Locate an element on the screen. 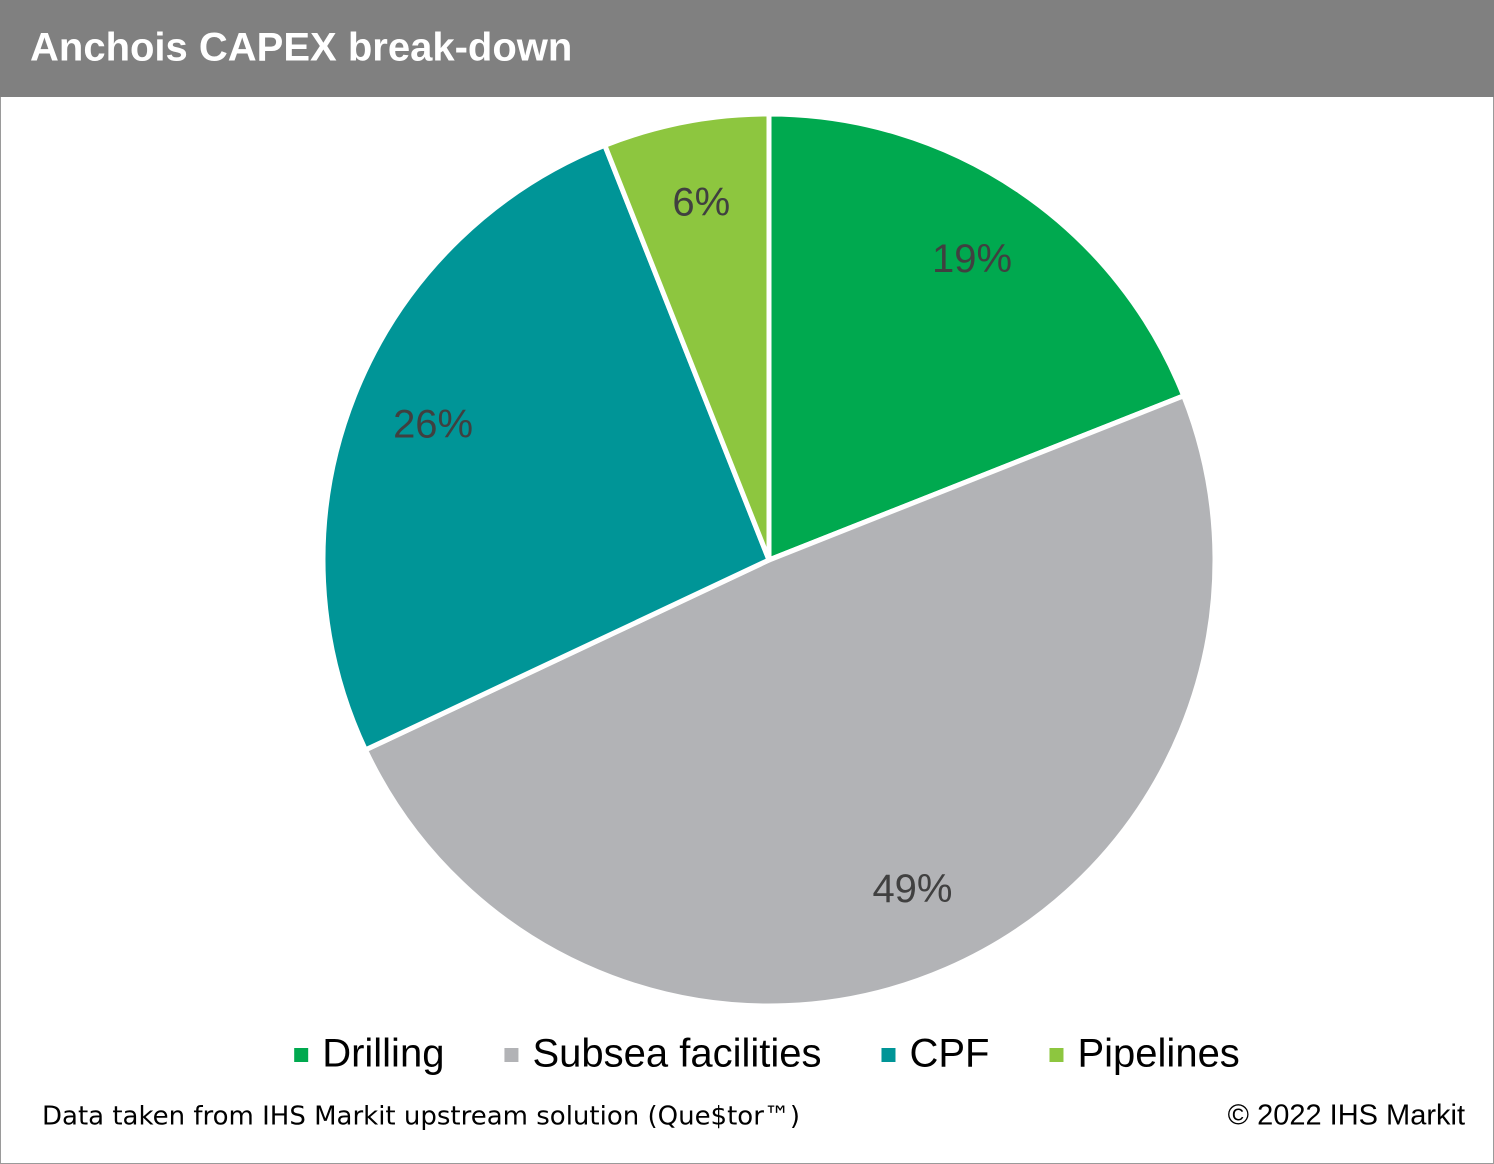 The width and height of the screenshot is (1494, 1164). legend-label: Subsea facilities is located at coordinates (676, 1054).